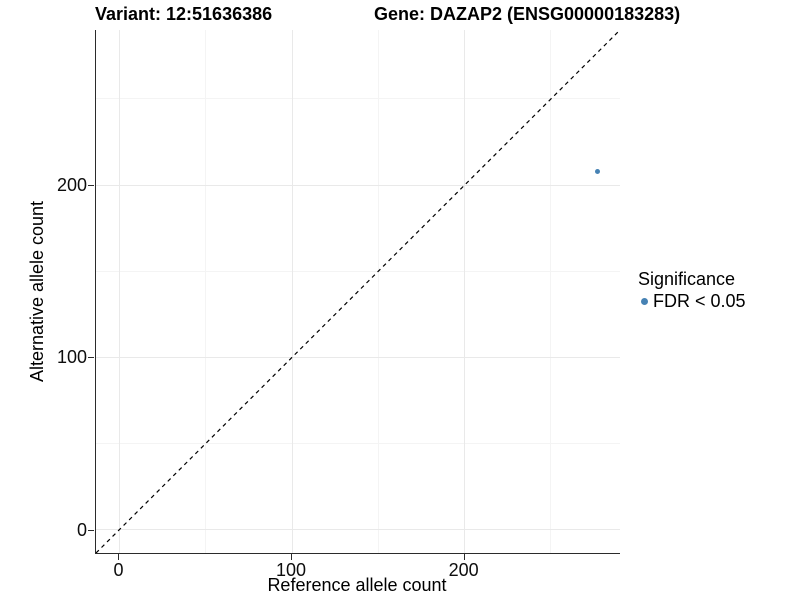 This screenshot has height=600, width=800. I want to click on y-tick-label: 0, so click(81, 529).